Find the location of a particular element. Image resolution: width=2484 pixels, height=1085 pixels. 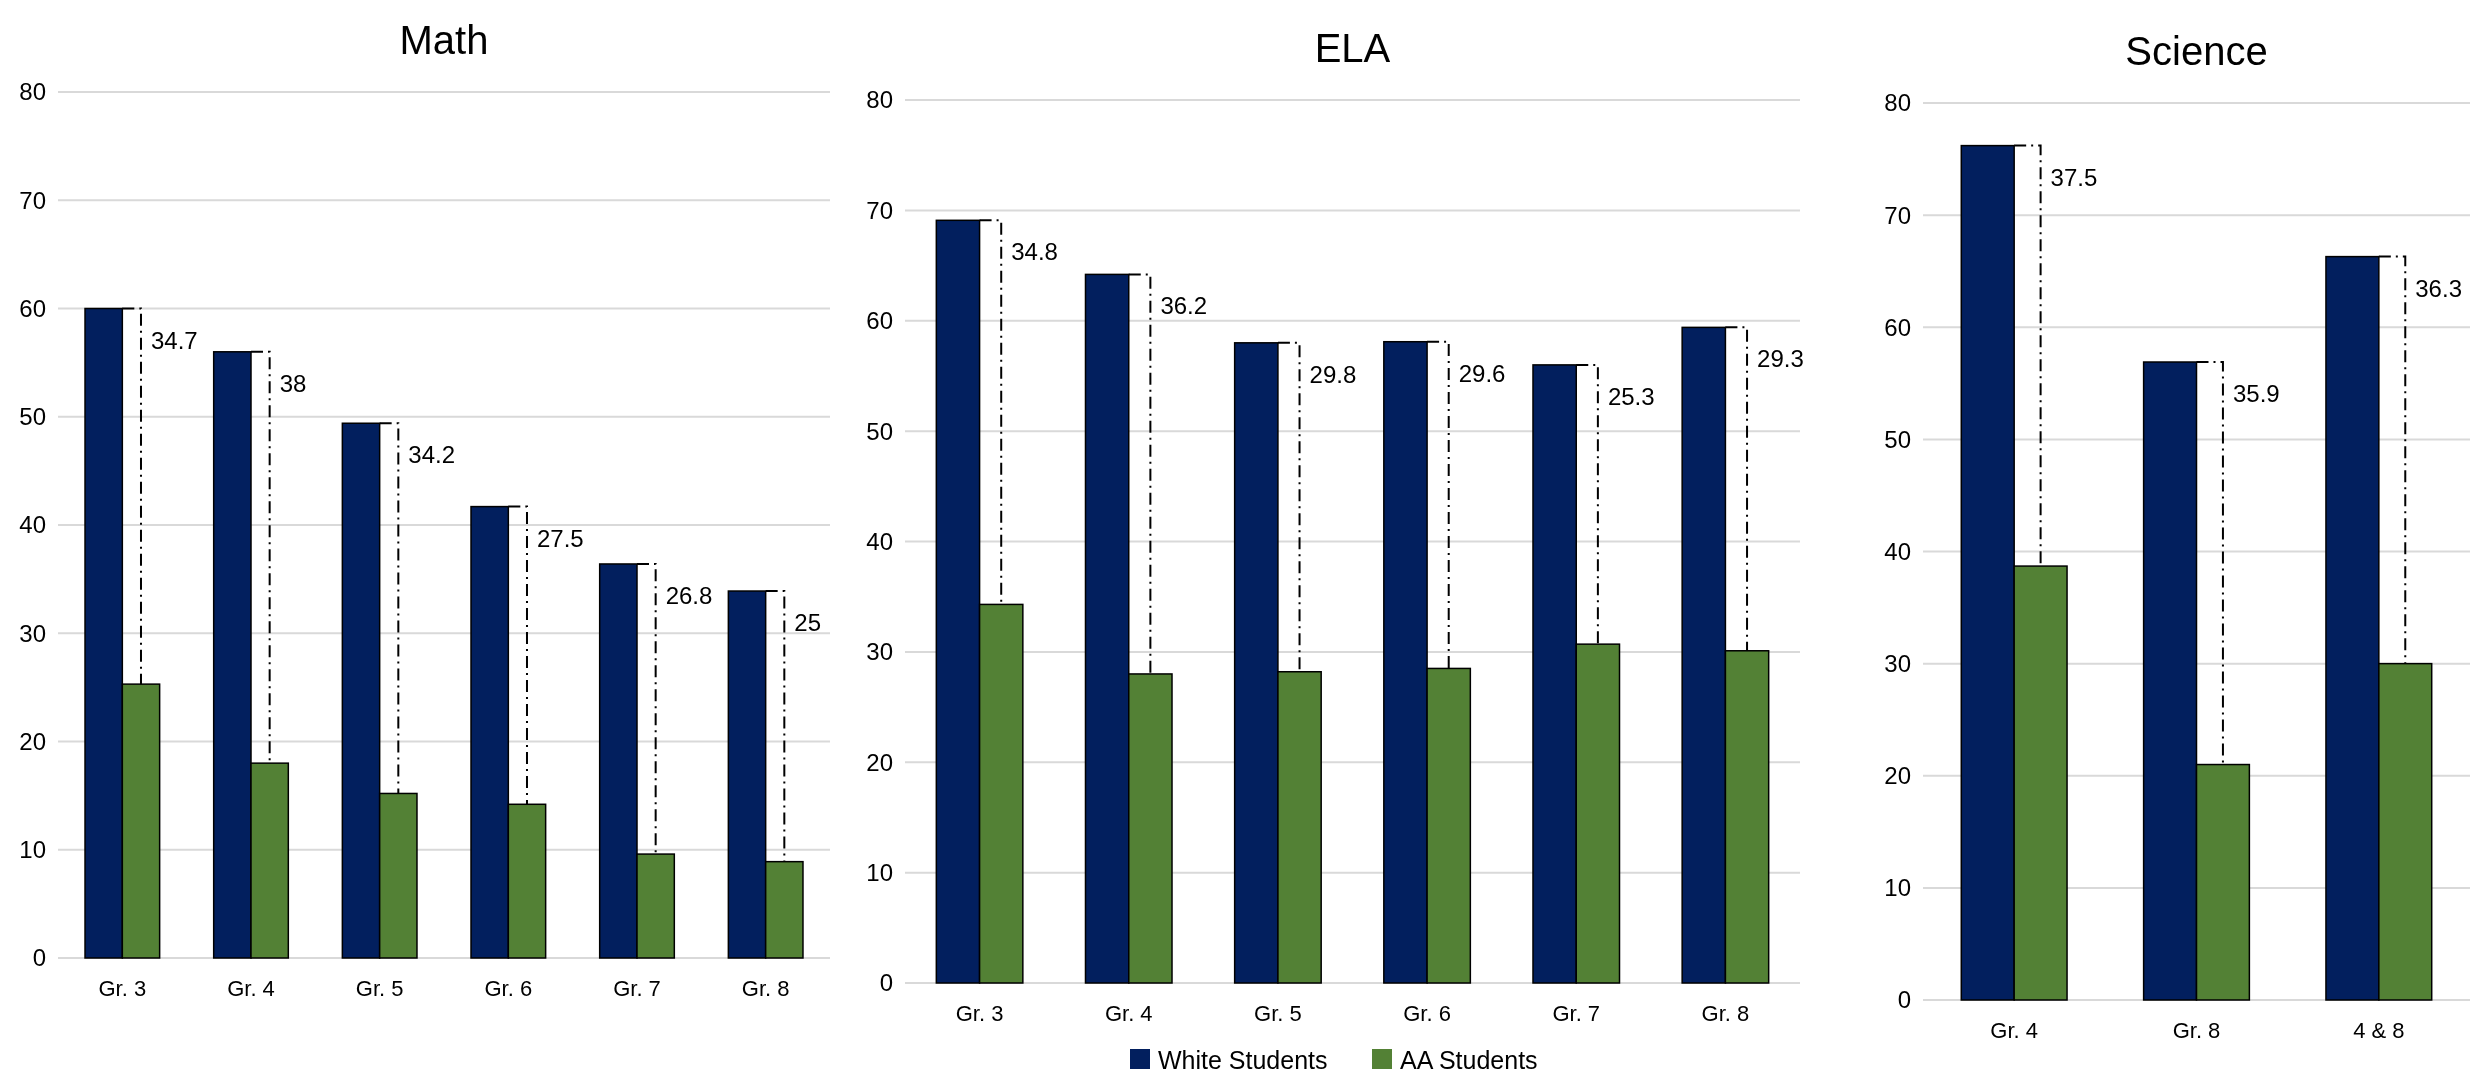

x-tick-label: 4 & 8 is located at coordinates (2379, 1030).